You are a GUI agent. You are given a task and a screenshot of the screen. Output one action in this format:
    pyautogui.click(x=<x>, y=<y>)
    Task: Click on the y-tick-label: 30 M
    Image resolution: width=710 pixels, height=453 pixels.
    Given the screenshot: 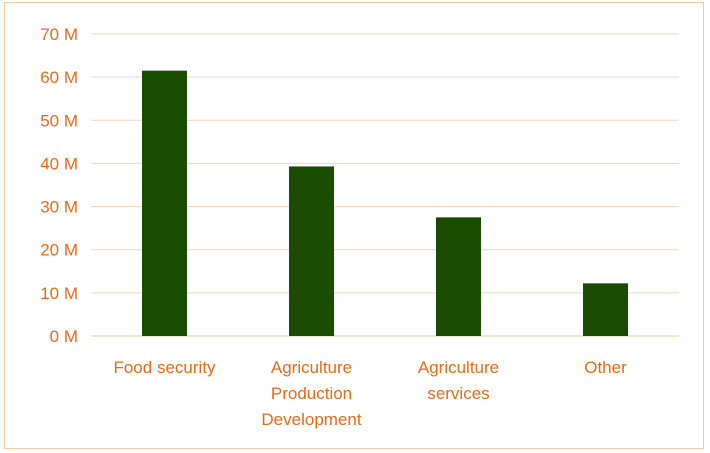 What is the action you would take?
    pyautogui.click(x=59, y=207)
    